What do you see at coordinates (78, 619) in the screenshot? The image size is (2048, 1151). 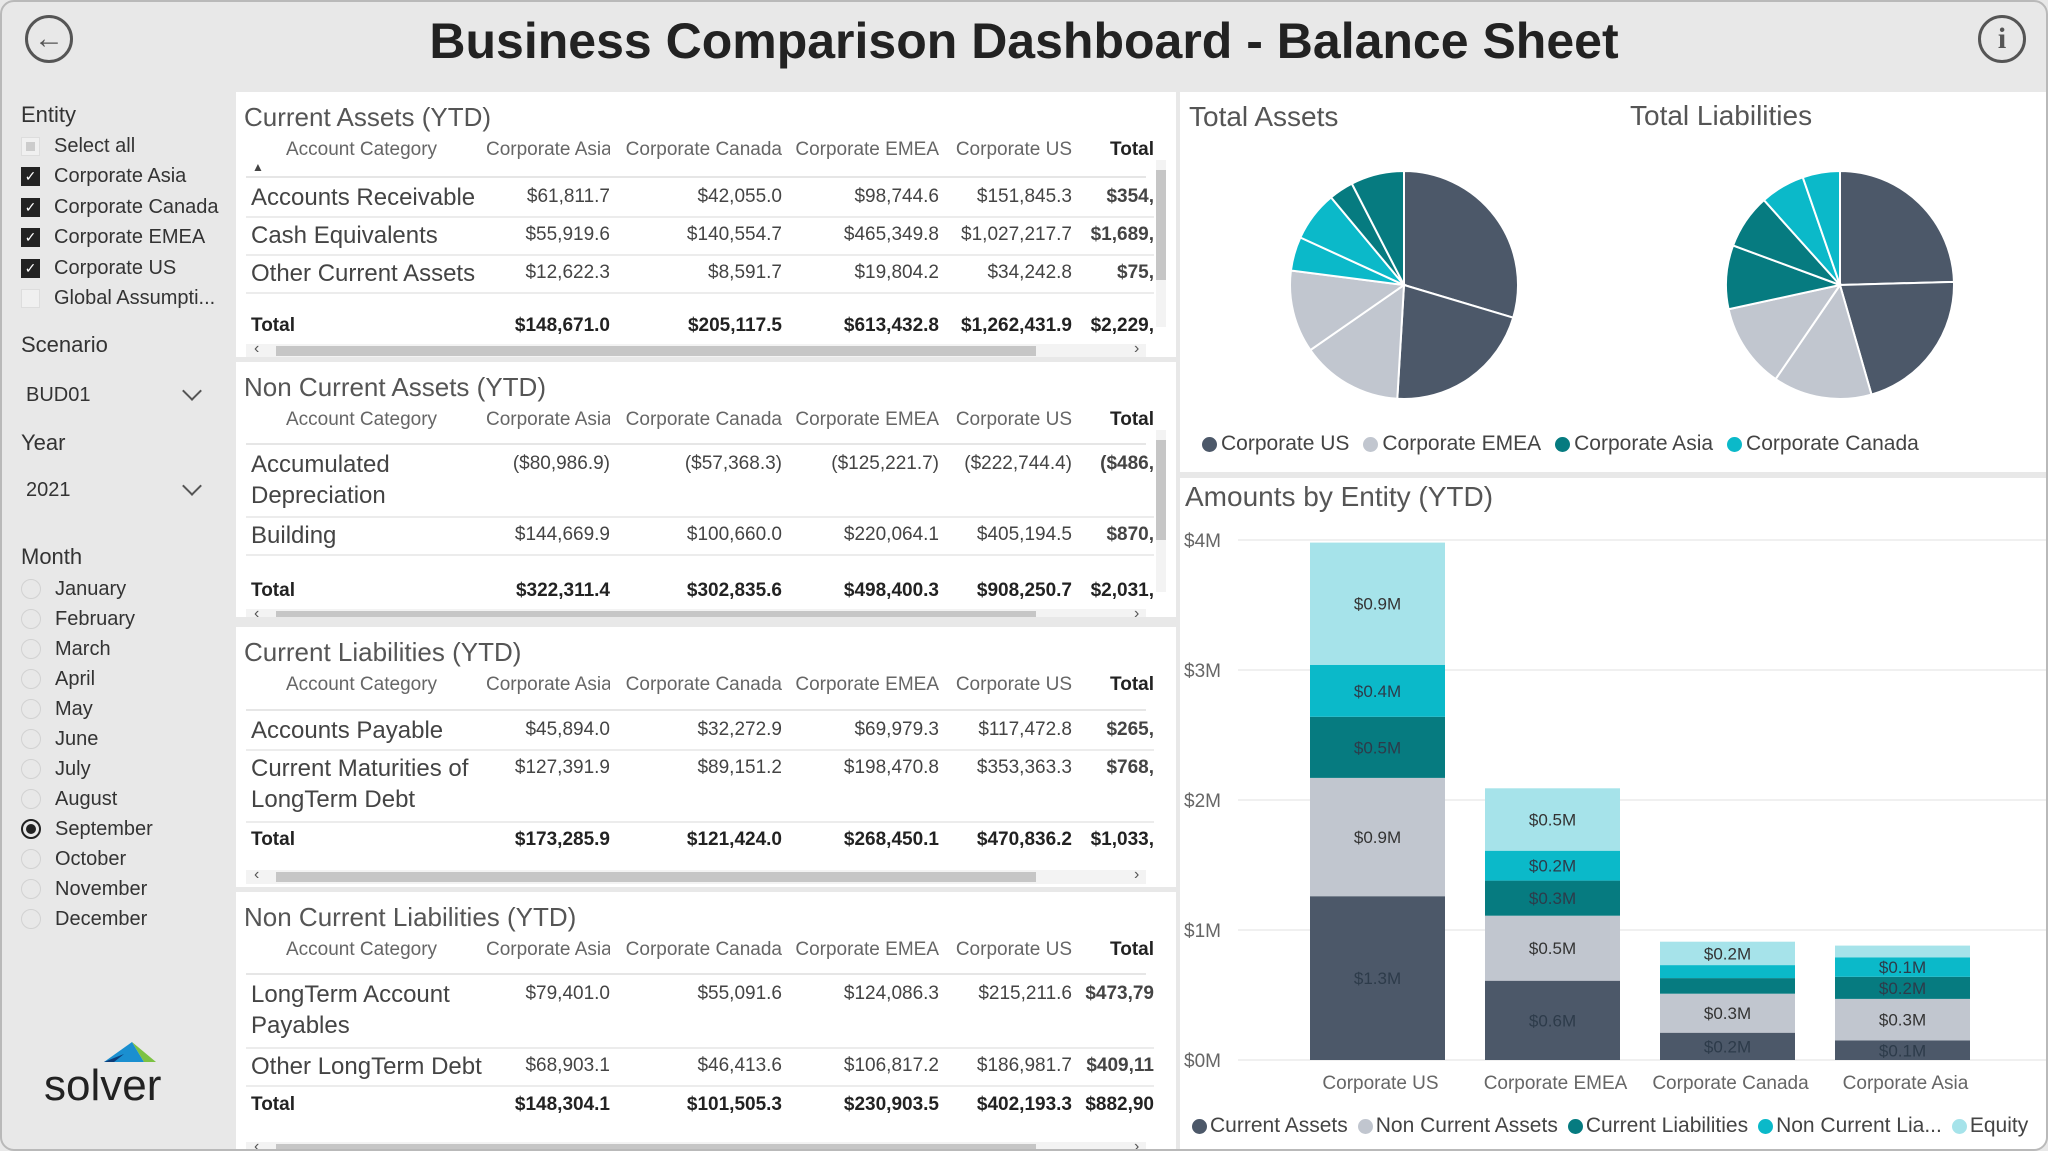 I see `month-option: February` at bounding box center [78, 619].